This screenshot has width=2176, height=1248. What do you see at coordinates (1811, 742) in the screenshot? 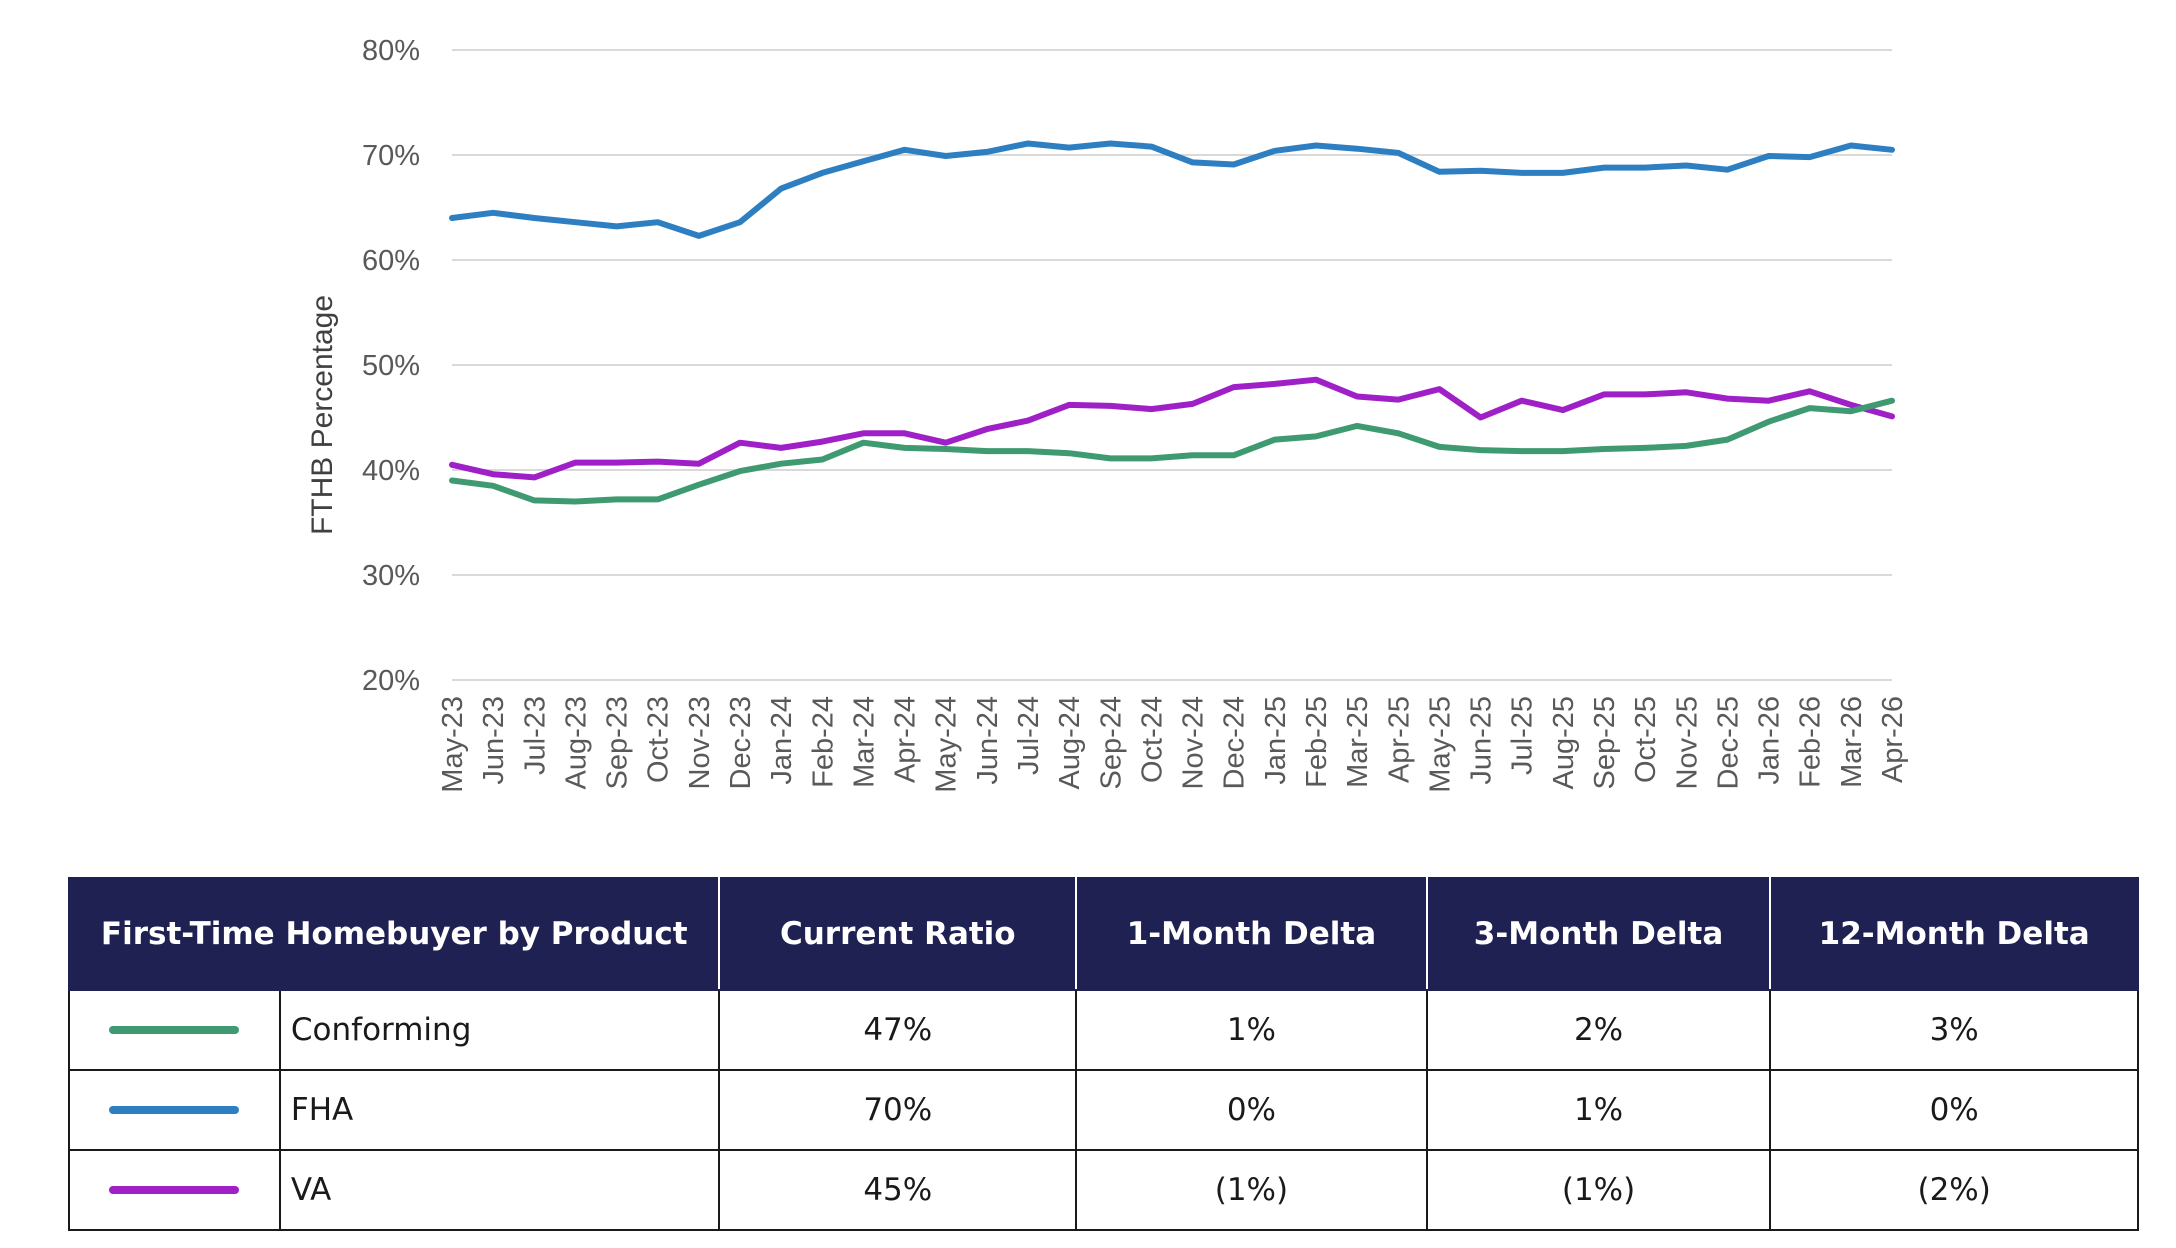
I see `x-tick-label: Feb-26` at bounding box center [1811, 742].